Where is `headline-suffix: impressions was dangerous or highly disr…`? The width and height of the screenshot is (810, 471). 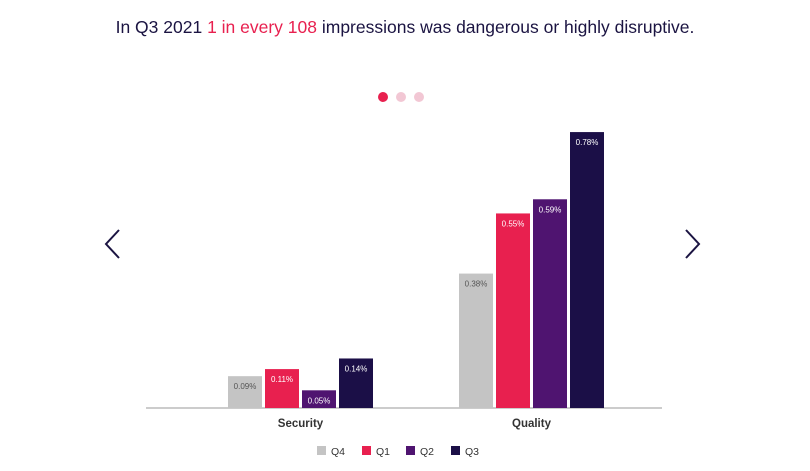 headline-suffix: impressions was dangerous or highly disr… is located at coordinates (506, 27).